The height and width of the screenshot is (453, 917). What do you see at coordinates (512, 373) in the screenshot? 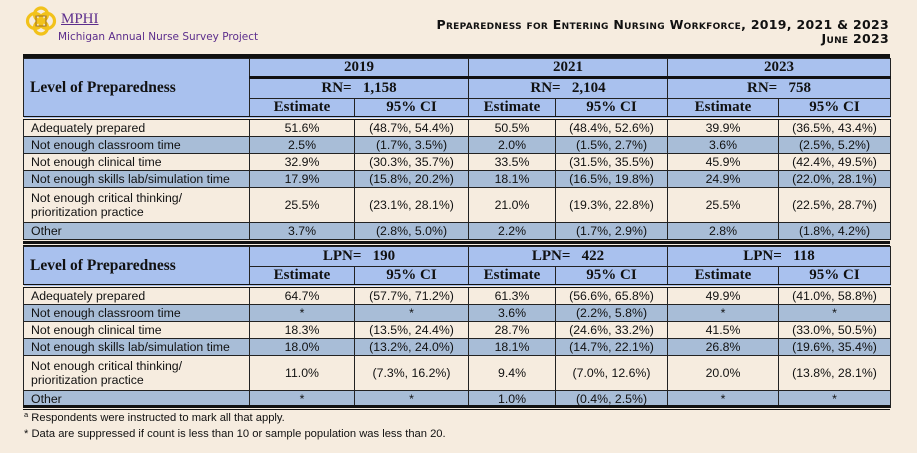
I see `cell-value: 9.4%` at bounding box center [512, 373].